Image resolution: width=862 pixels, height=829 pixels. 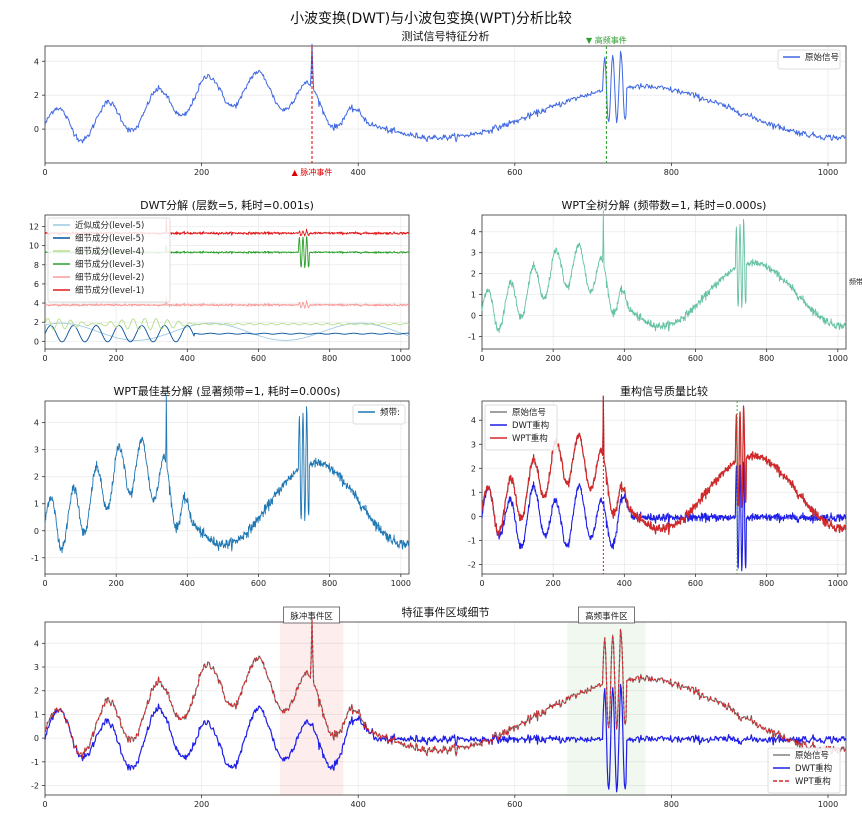 I want to click on legend-label: 细节成分(level-1), so click(x=109, y=290).